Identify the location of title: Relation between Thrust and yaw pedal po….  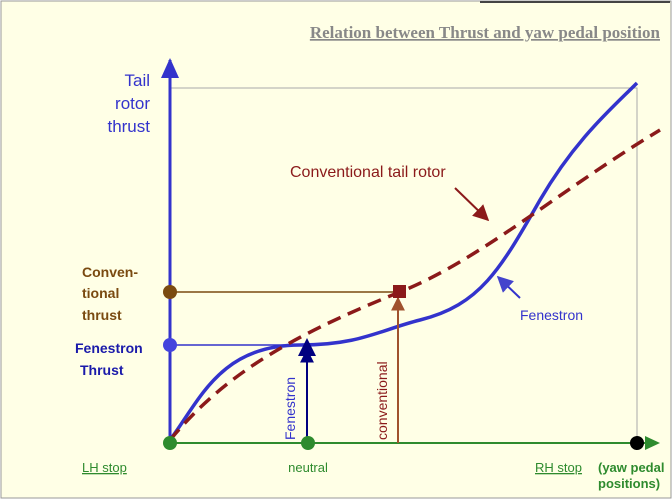
(485, 32).